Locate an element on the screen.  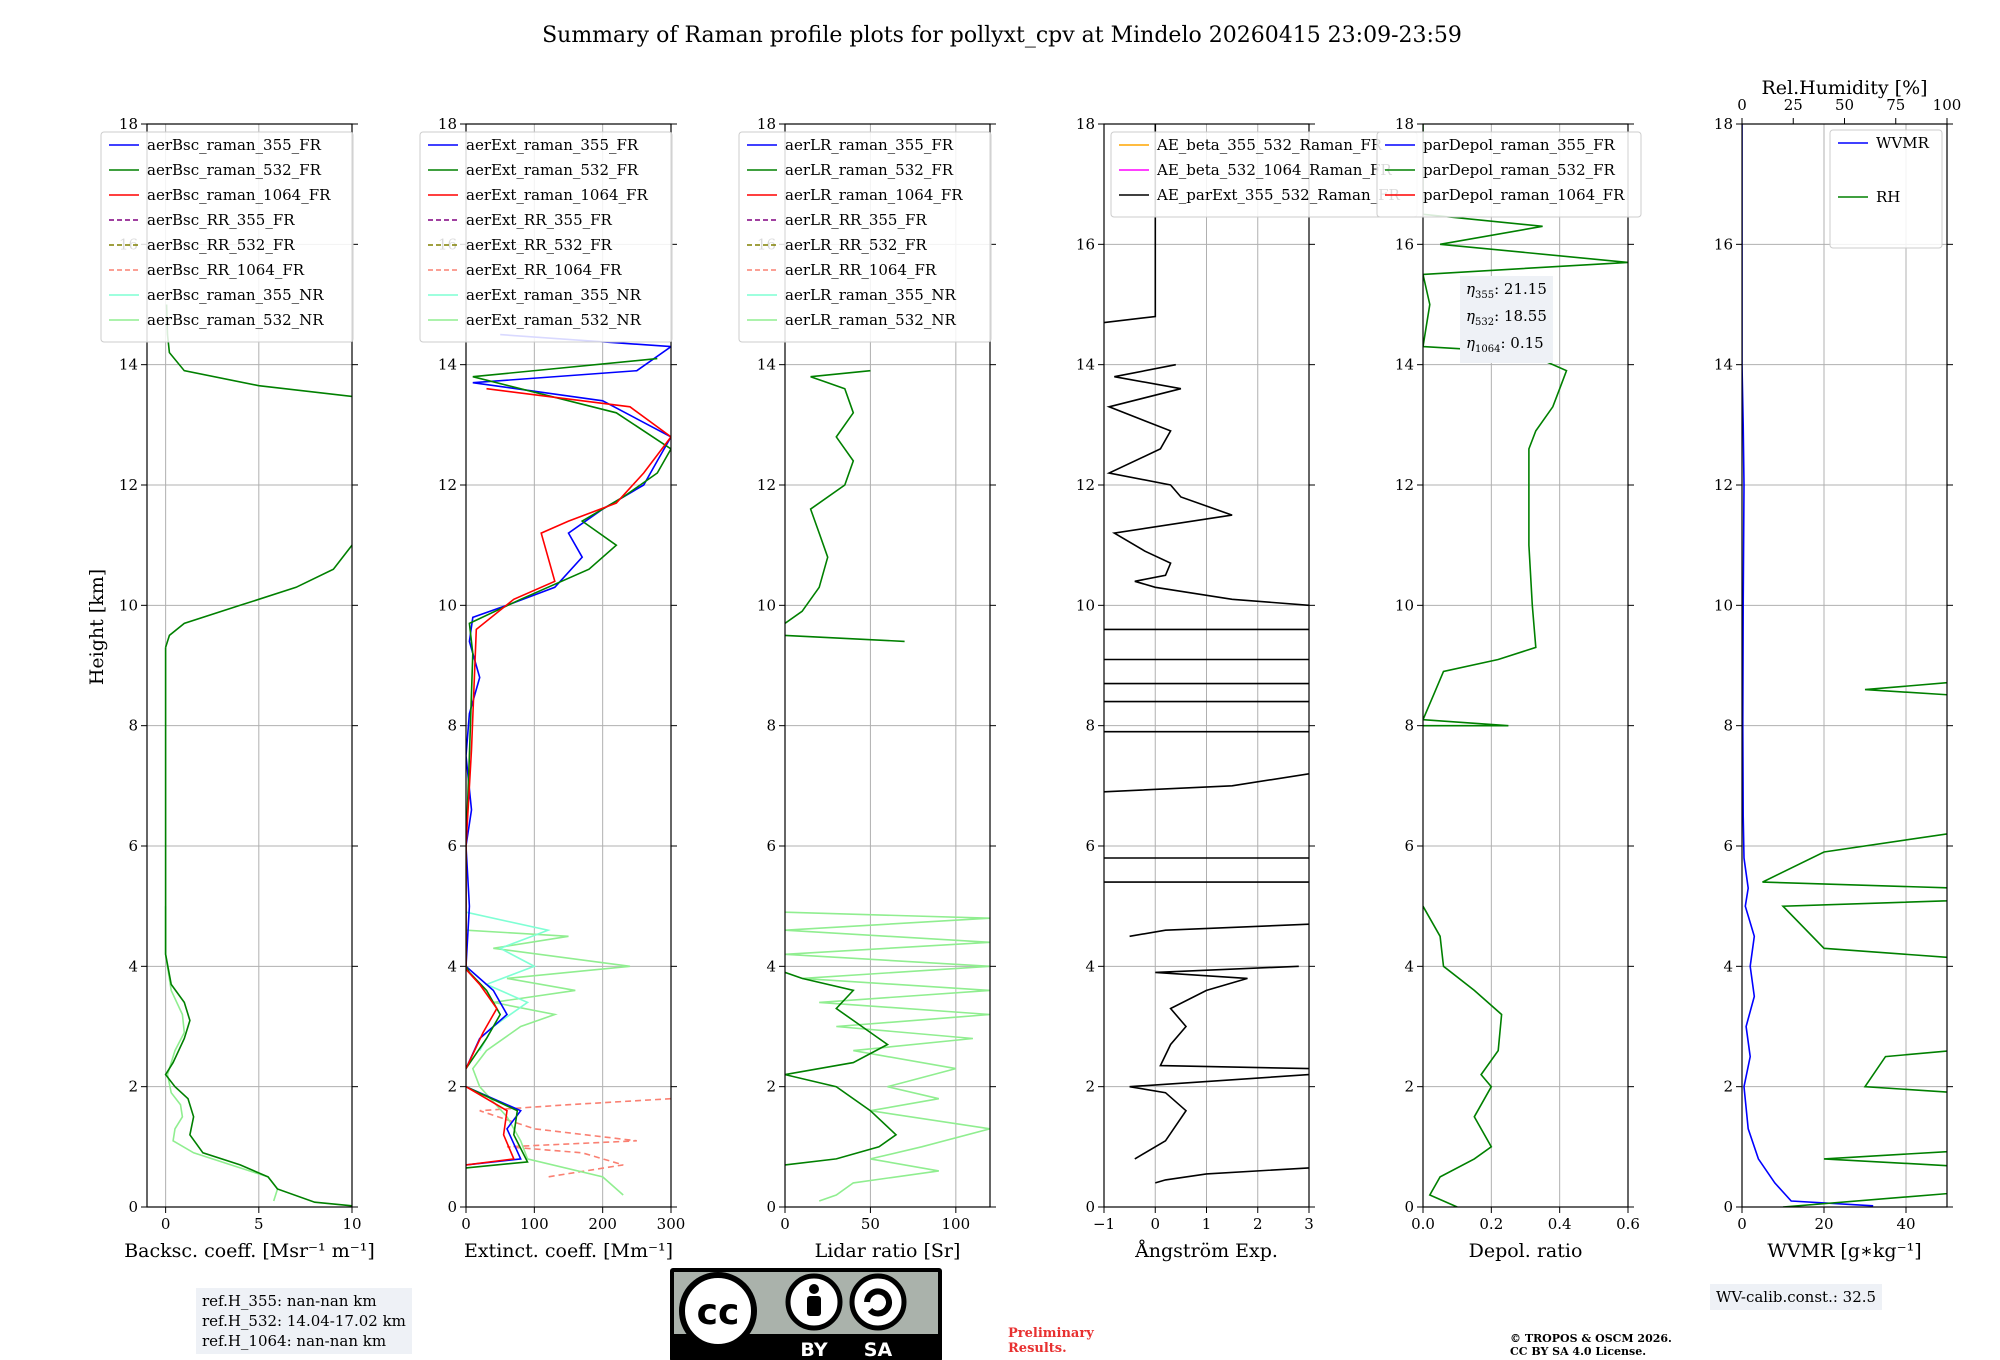
legend-label-aerExt_RR_1064_FR: aerExt_RR_1064_FR is located at coordinates (544, 270).